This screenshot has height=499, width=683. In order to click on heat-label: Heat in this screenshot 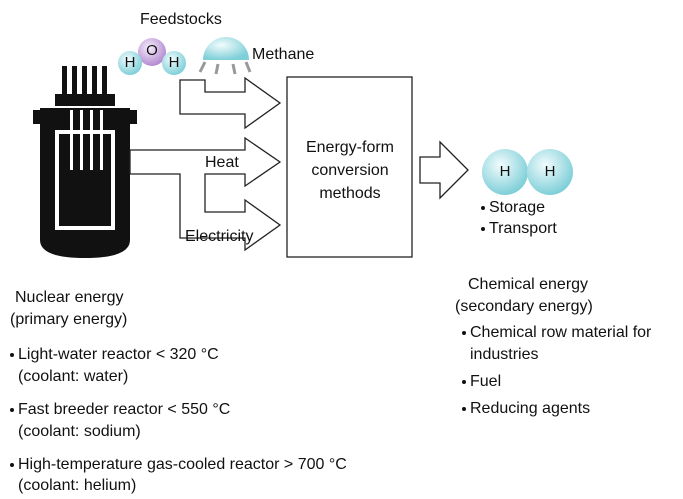, I will do `click(222, 162)`.